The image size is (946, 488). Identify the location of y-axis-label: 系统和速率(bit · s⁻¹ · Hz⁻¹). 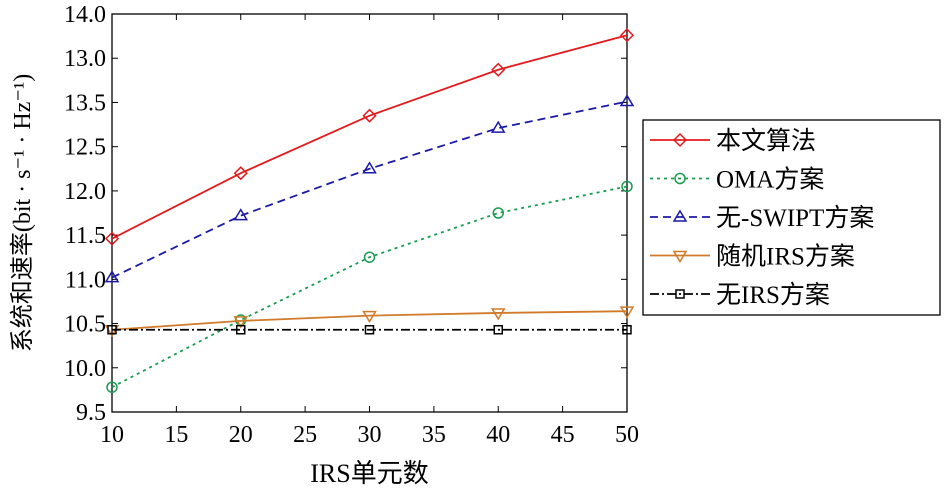
(22, 213).